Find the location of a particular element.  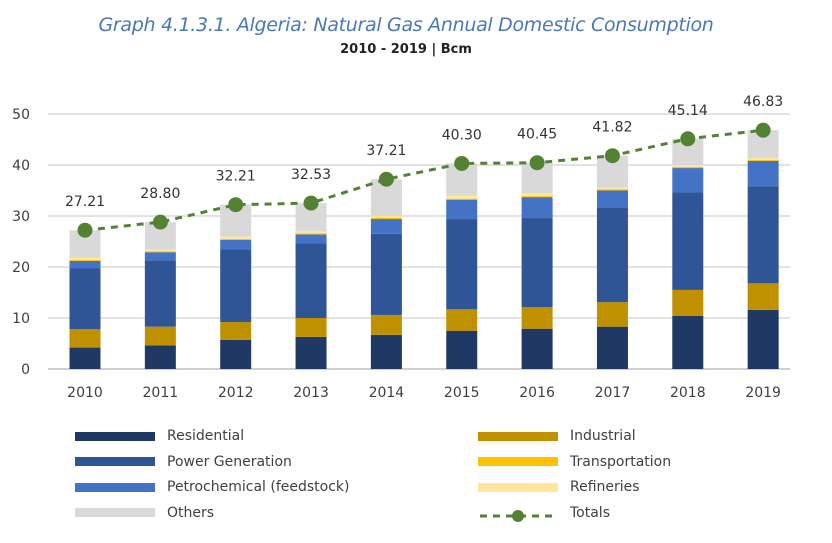

legend-label: Power Generation is located at coordinates (229, 461).